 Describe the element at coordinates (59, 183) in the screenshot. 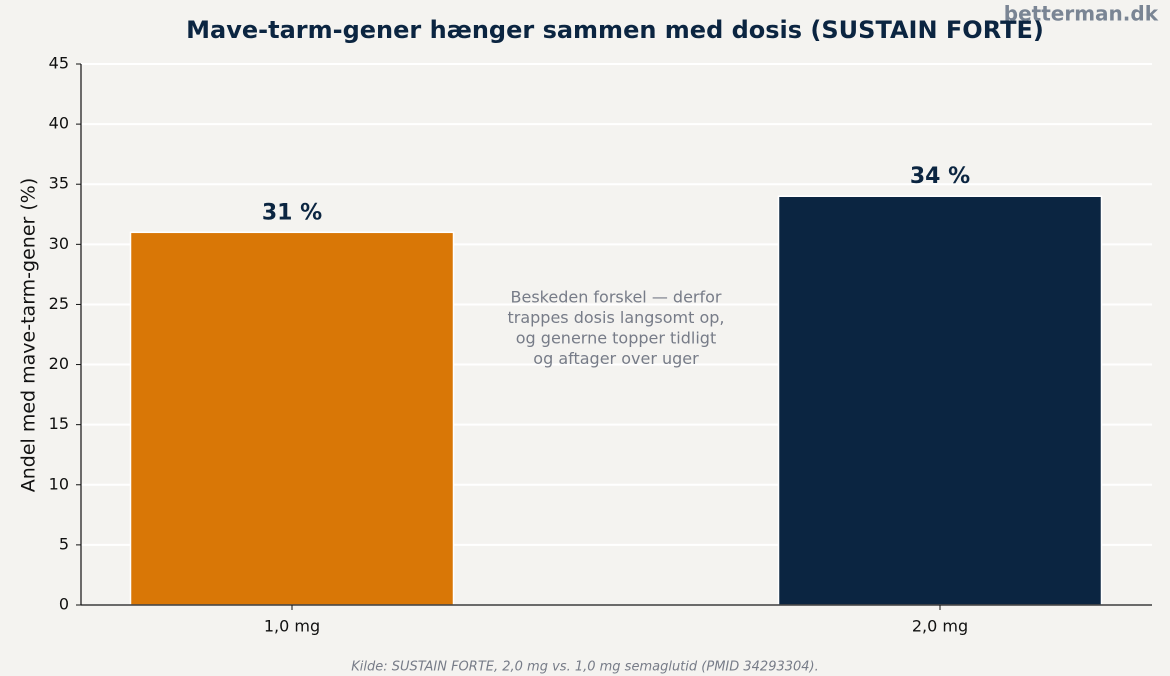

I see `y-tick-label: 35` at that location.